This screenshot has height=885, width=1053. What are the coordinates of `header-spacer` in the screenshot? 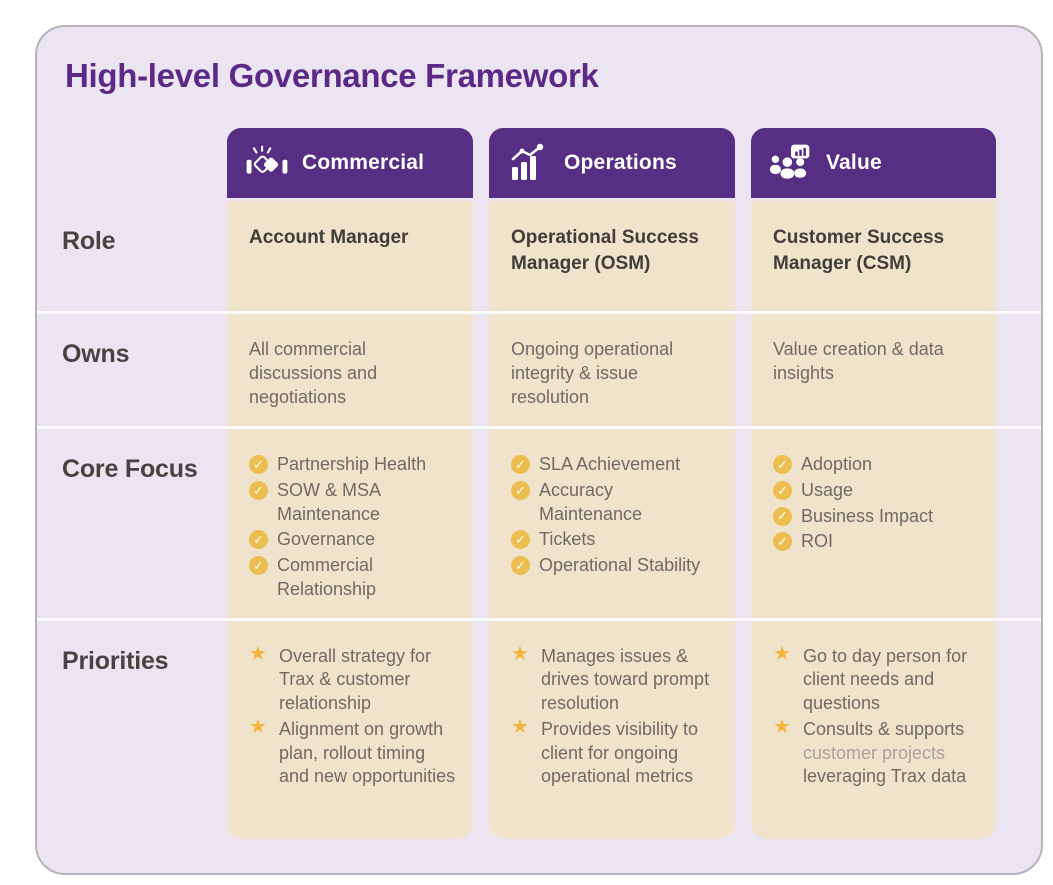 It's located at (124, 163).